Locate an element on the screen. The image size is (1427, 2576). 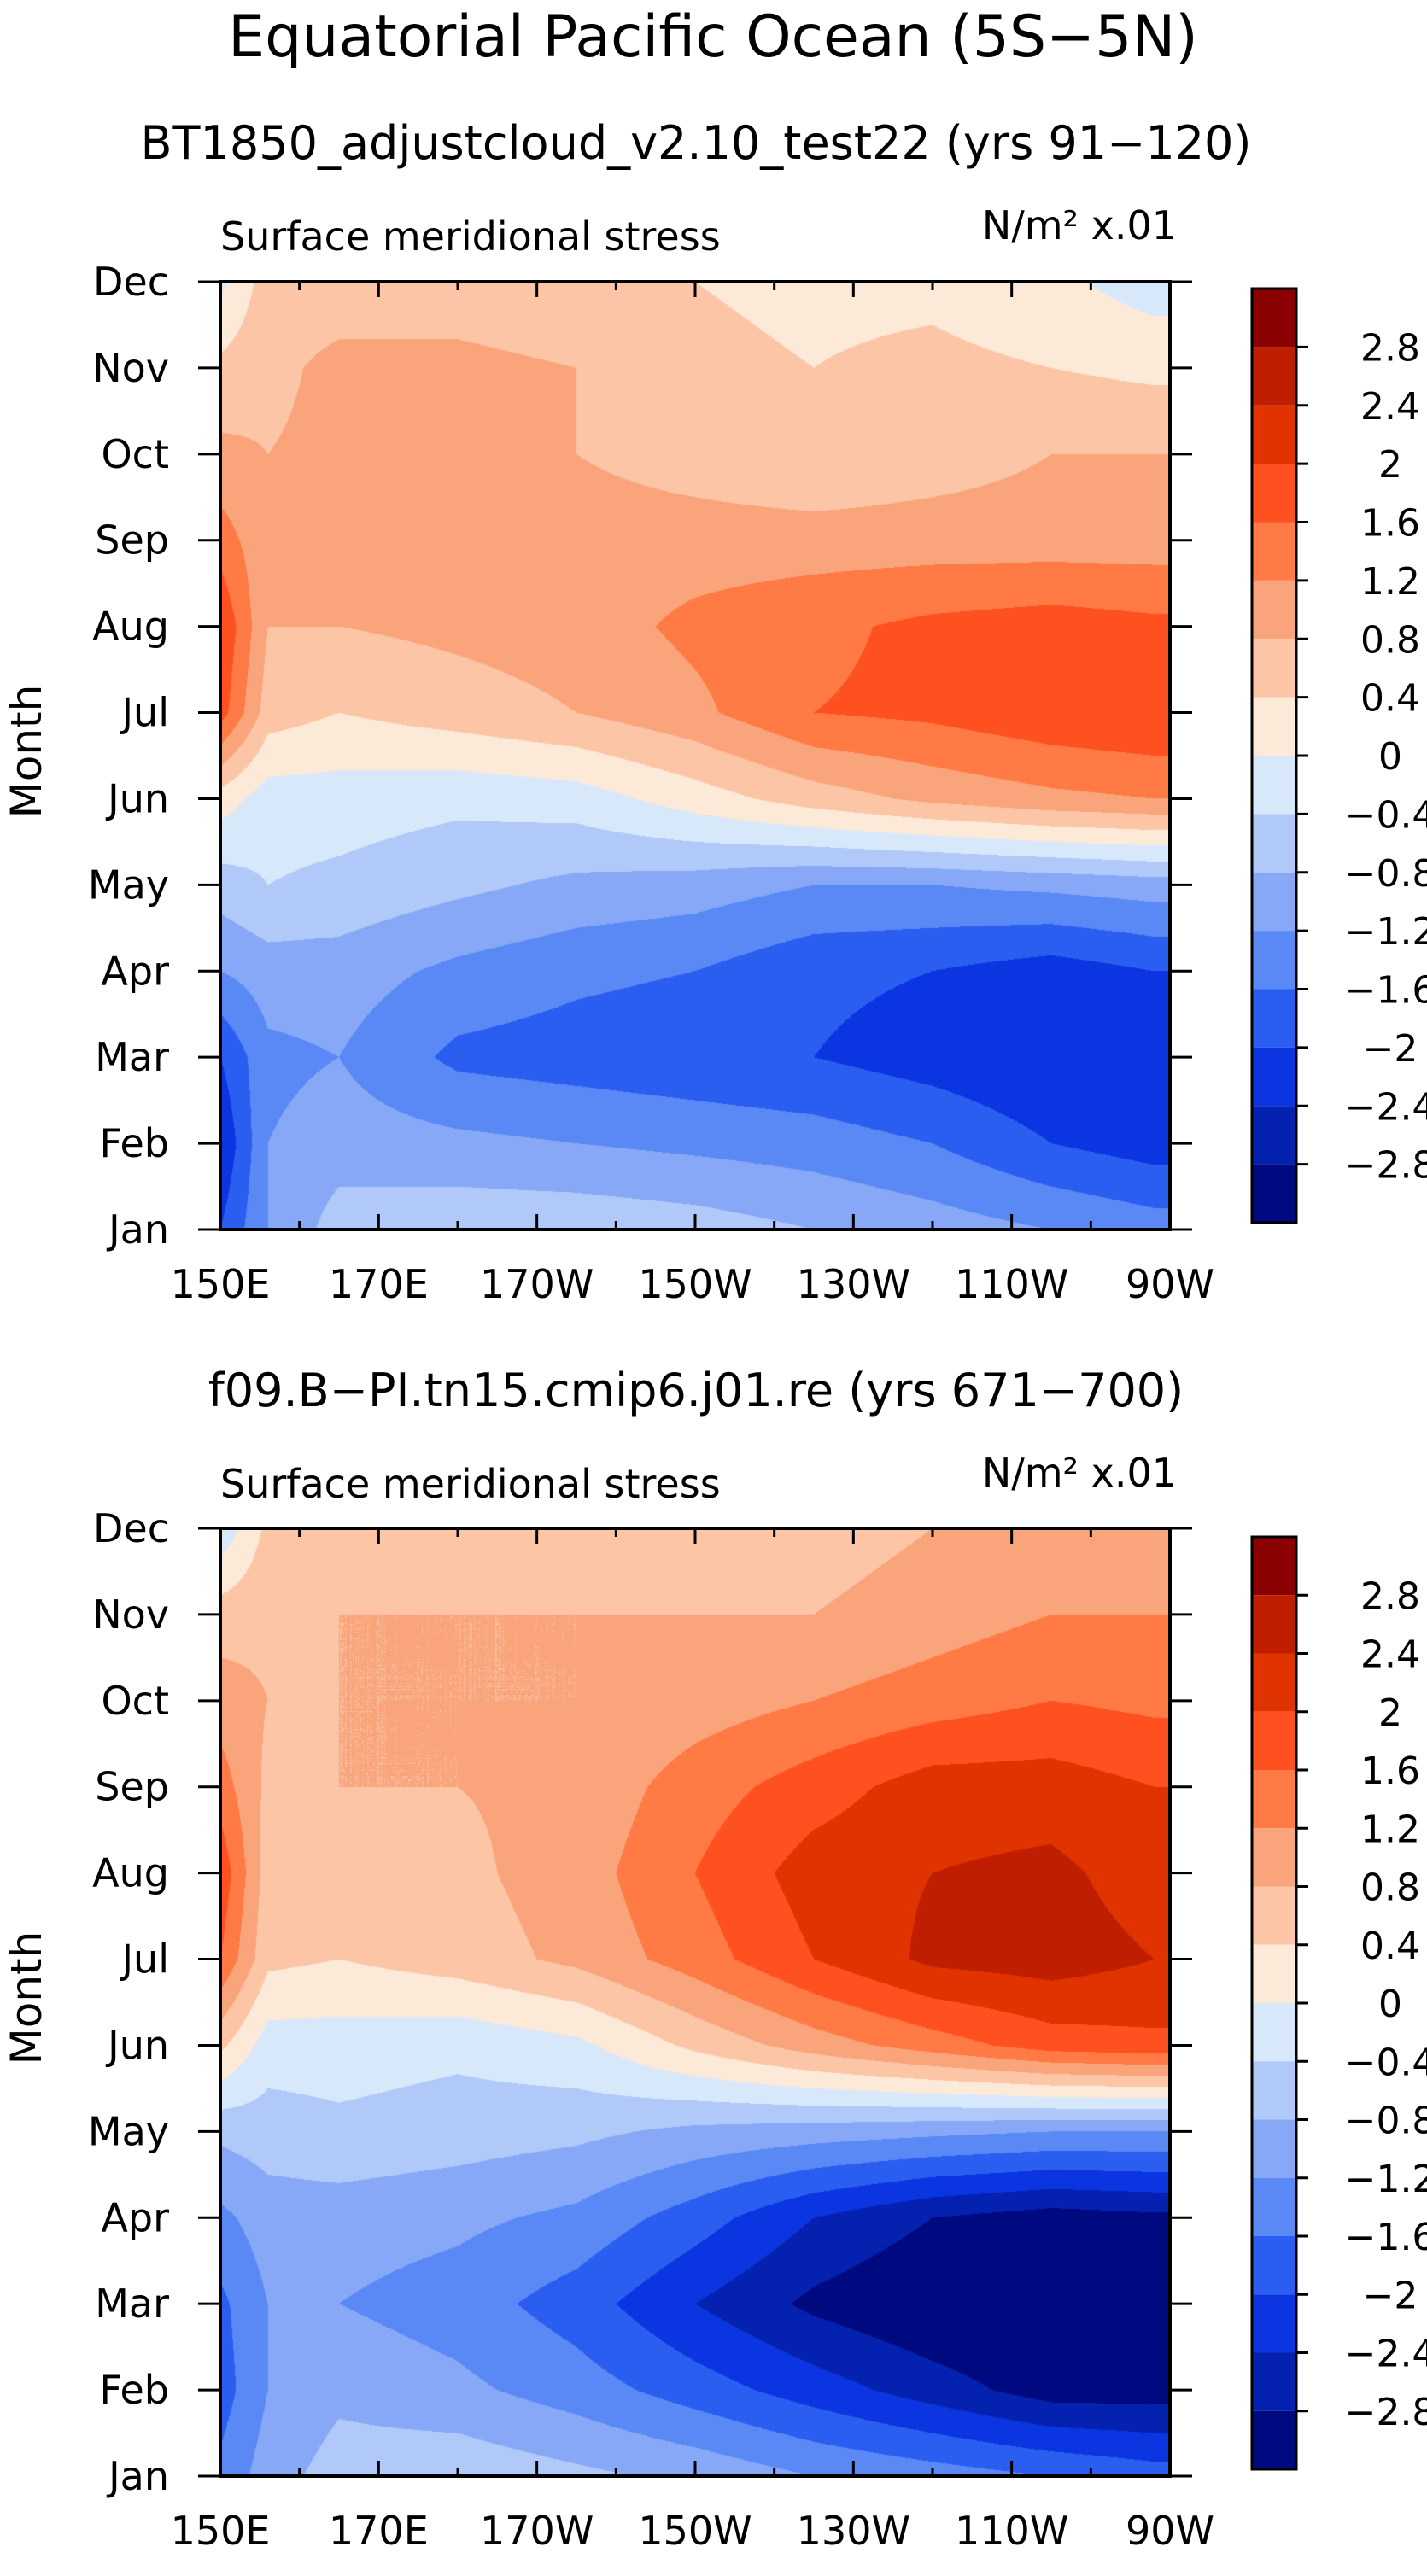
colorbar-label: 2 is located at coordinates (1390, 1713).